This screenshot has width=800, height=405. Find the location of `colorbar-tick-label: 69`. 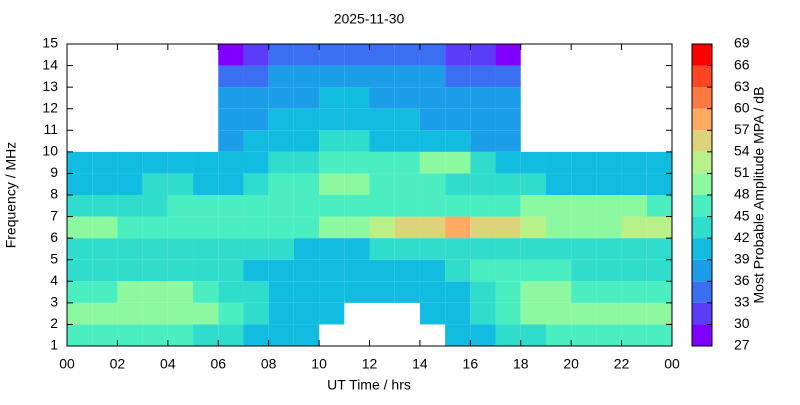

colorbar-tick-label: 69 is located at coordinates (742, 43).